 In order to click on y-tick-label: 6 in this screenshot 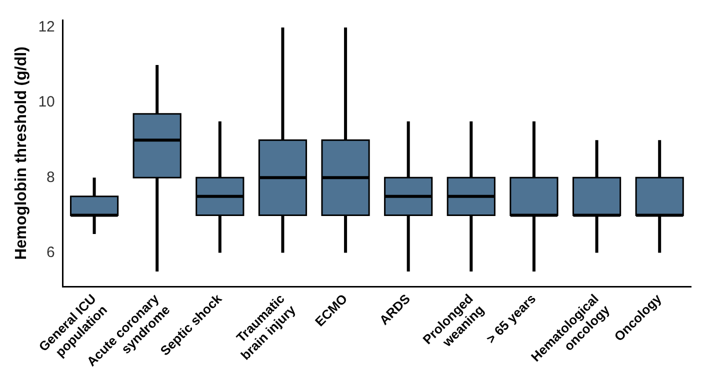, I will do `click(50, 252)`.